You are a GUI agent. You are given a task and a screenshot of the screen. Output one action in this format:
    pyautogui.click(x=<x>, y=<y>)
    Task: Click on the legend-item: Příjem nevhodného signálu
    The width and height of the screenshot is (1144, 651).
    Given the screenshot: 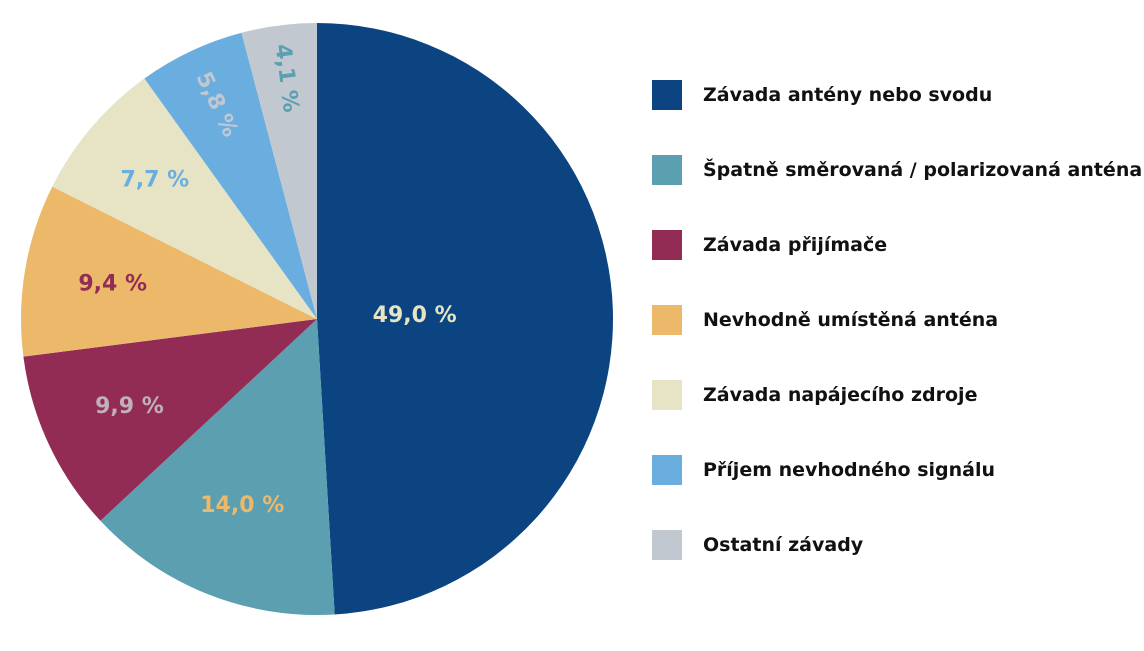 What is the action you would take?
    pyautogui.click(x=897, y=470)
    